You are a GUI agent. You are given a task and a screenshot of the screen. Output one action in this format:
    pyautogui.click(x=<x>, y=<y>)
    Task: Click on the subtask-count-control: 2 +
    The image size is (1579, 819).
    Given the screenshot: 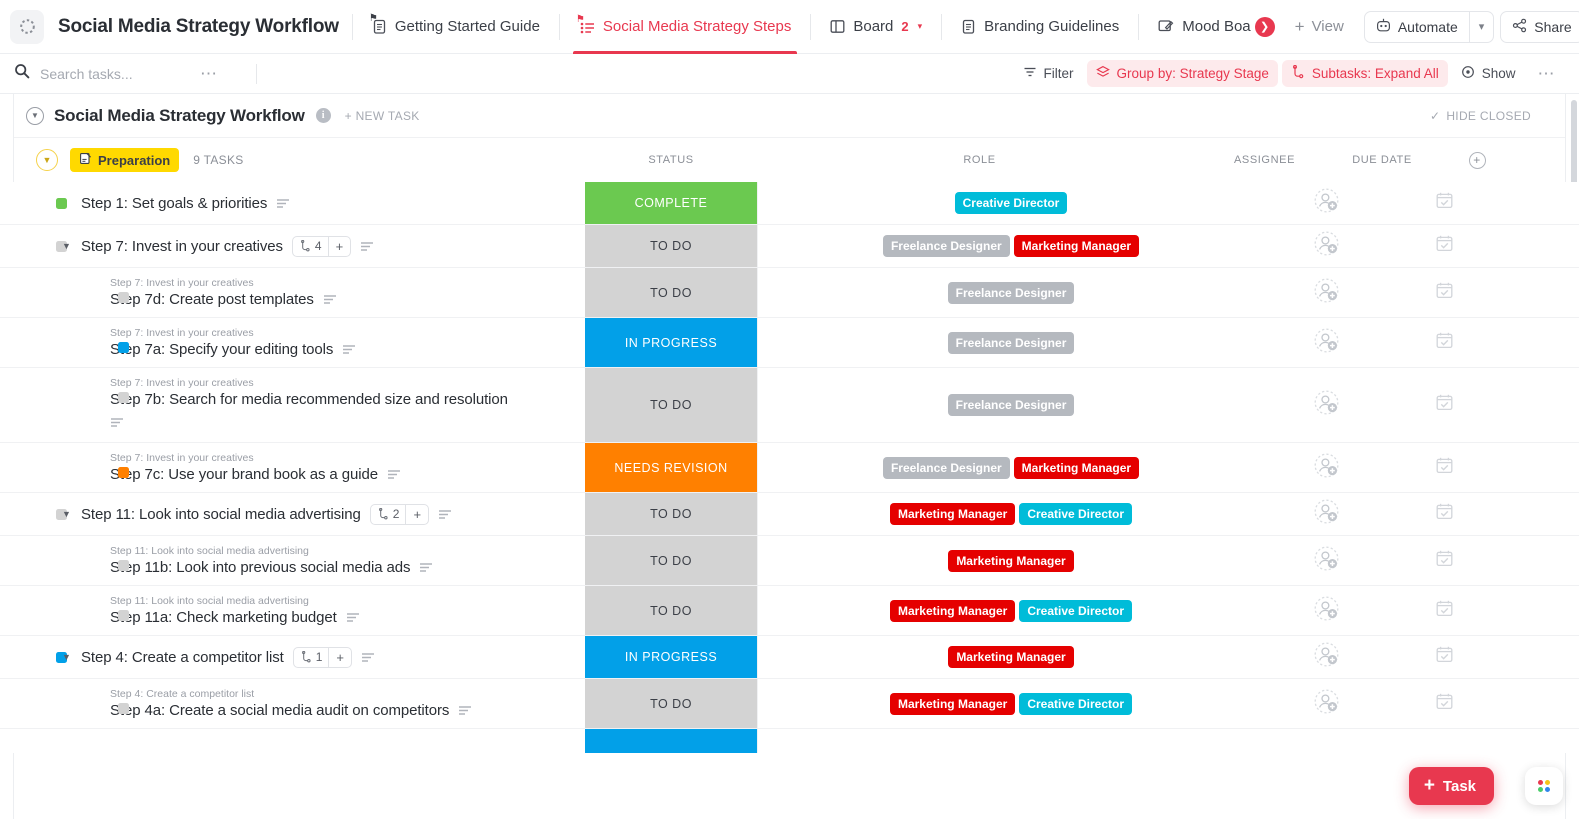 What is the action you would take?
    pyautogui.click(x=399, y=514)
    